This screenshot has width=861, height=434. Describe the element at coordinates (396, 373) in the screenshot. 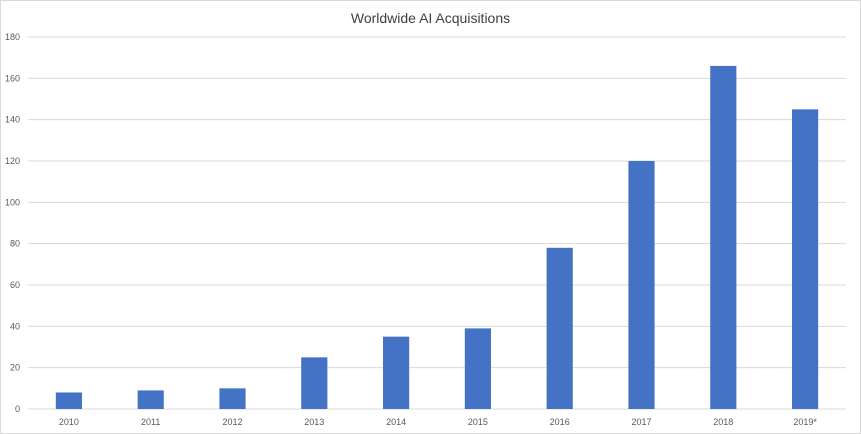

I see `bar-2014` at that location.